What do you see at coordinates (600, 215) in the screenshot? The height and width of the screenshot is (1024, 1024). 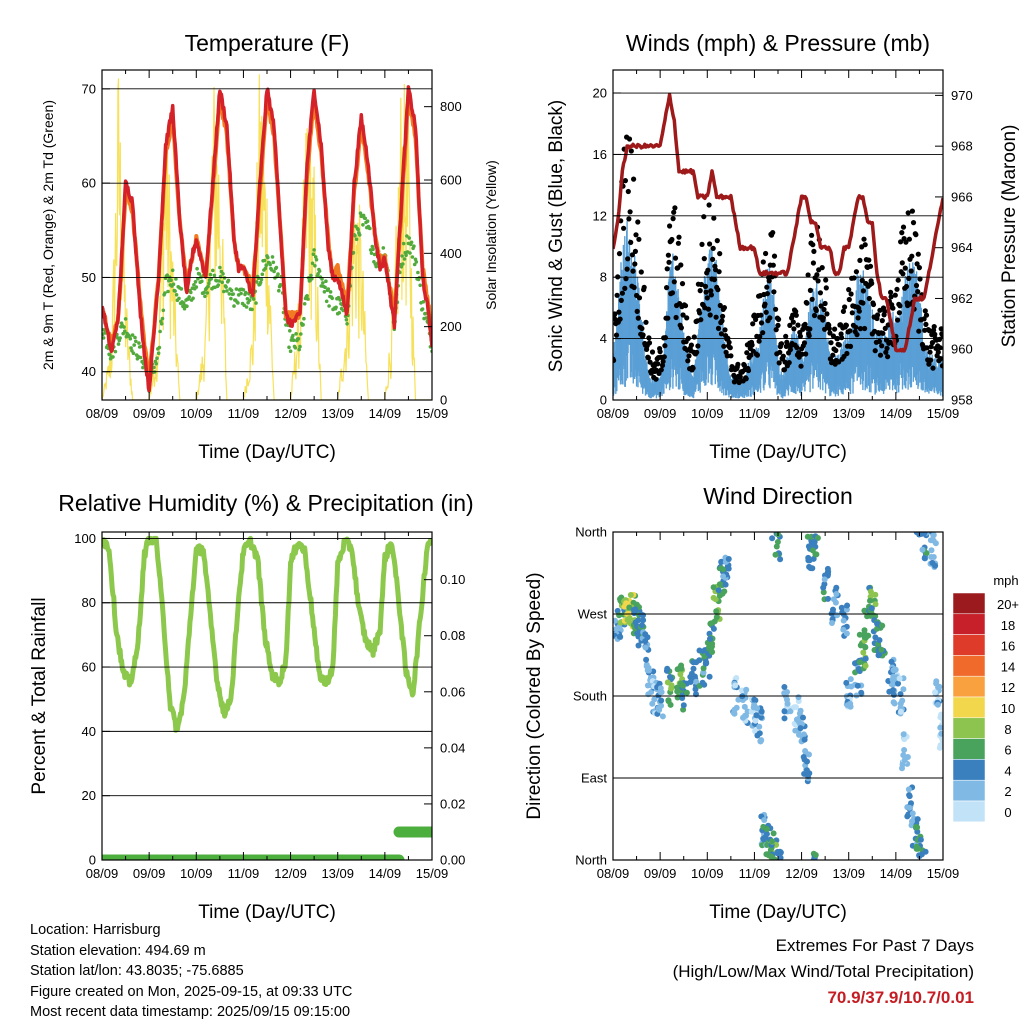 I see `y-tick-label: 12` at bounding box center [600, 215].